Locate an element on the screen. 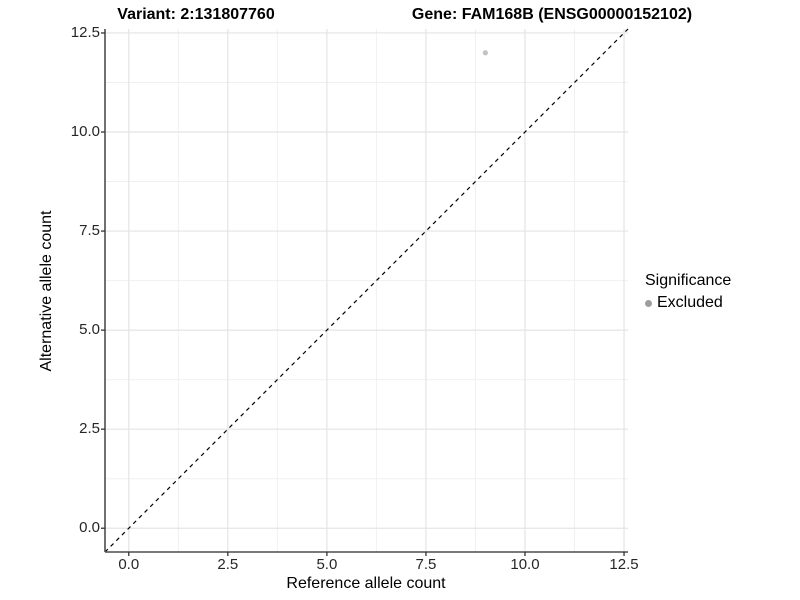 The width and height of the screenshot is (800, 600). x-tick-label: 10.0 is located at coordinates (525, 564).